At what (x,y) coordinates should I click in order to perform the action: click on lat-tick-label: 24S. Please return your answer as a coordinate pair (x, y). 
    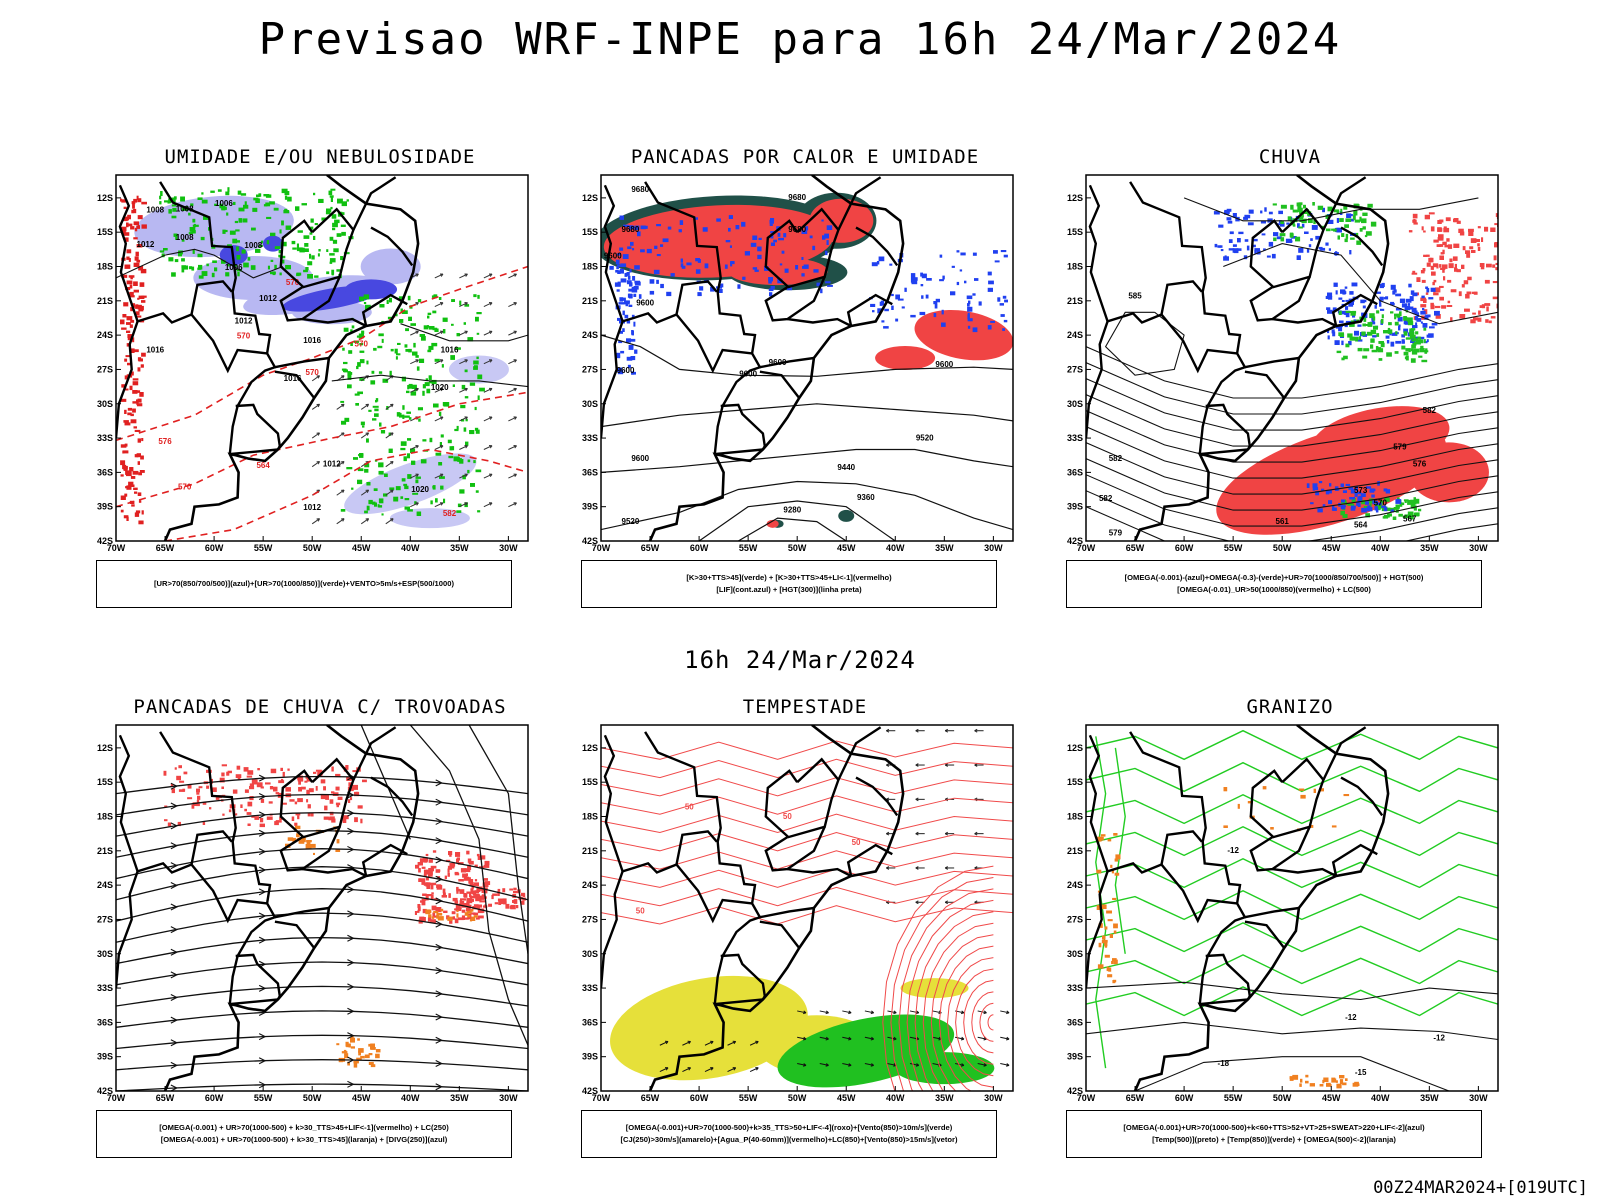
    Looking at the image, I should click on (1075, 885).